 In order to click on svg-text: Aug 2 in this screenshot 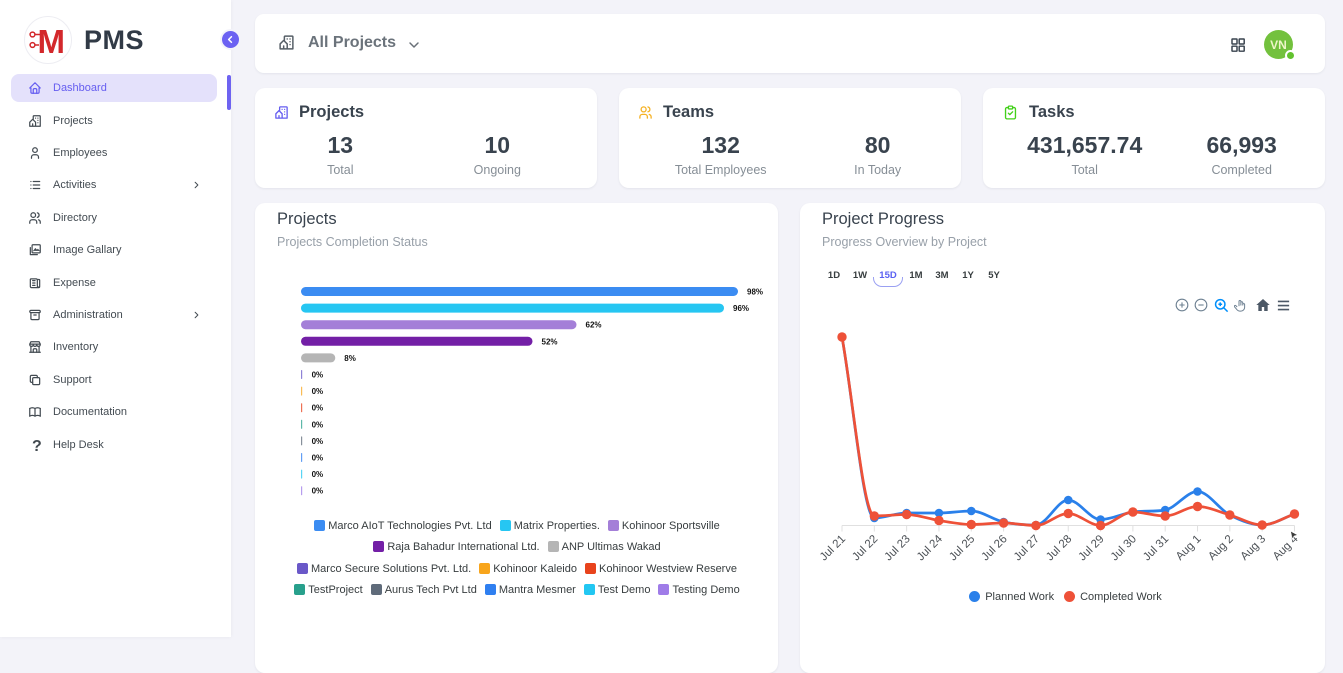, I will do `click(1221, 548)`.